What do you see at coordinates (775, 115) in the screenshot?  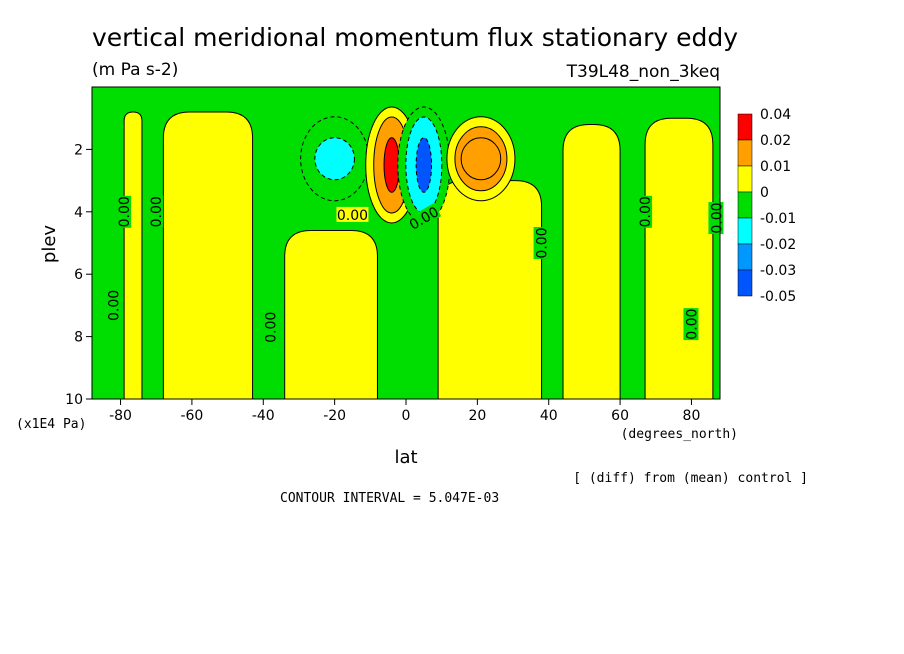 I see `legend-label: 0.04` at bounding box center [775, 115].